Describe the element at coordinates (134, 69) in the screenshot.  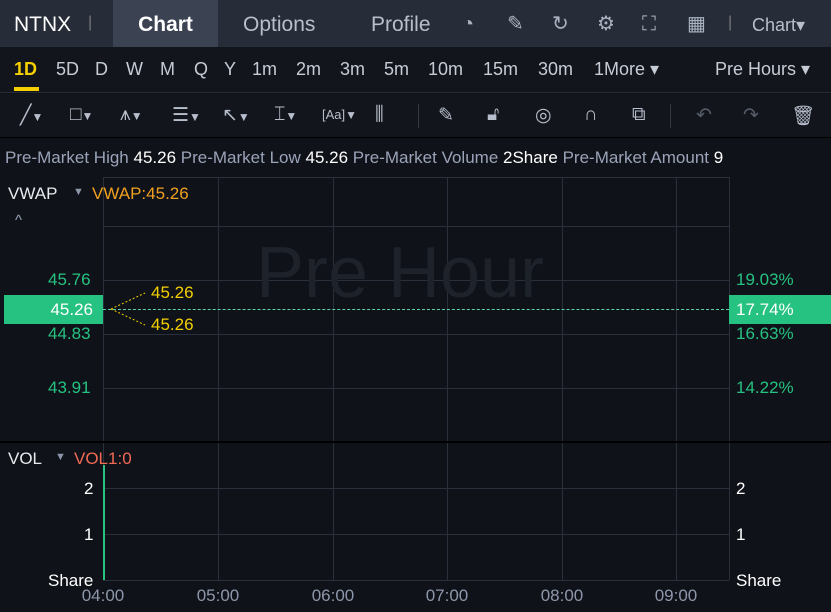
I see `period-w: W` at that location.